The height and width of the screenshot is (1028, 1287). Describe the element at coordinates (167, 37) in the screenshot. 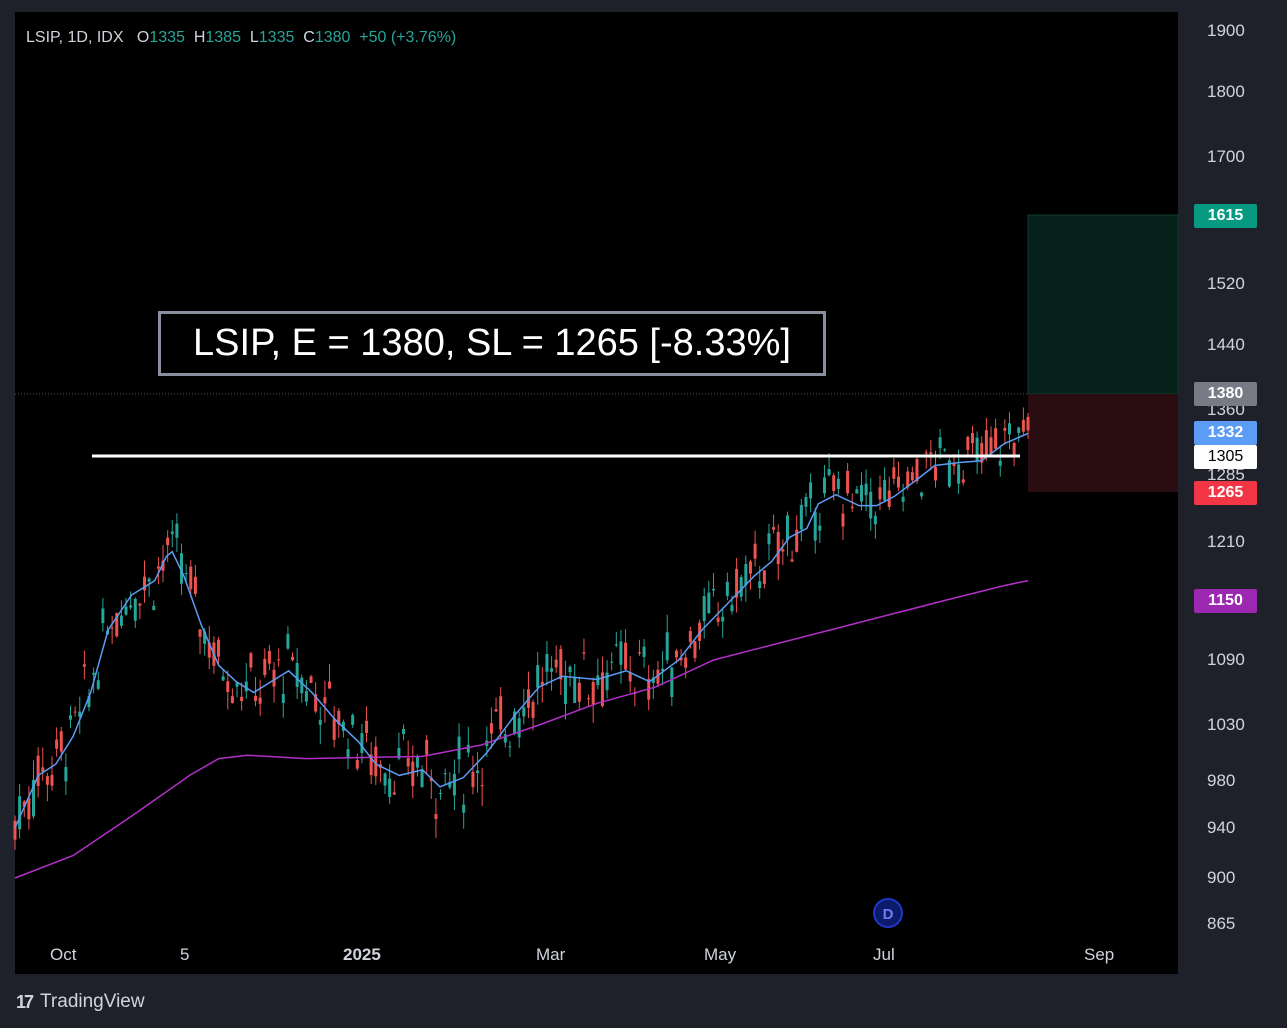

I see `open-value: 1335` at that location.